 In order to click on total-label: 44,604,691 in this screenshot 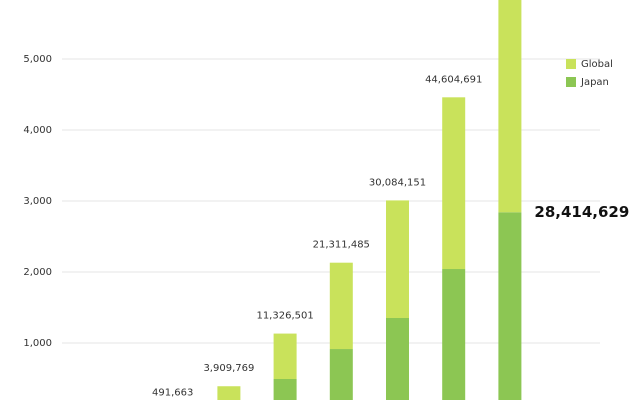, I will do `click(453, 79)`.